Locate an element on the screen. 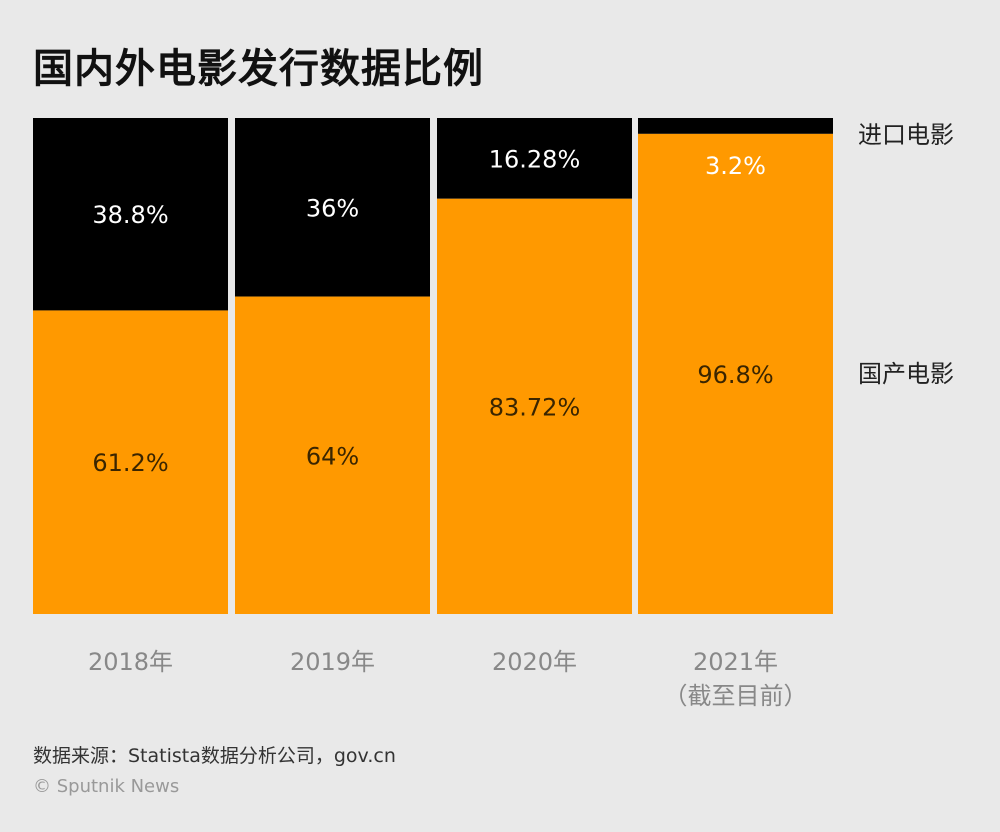 This screenshot has height=832, width=1000. legend-imported: 进口电影 is located at coordinates (906, 135).